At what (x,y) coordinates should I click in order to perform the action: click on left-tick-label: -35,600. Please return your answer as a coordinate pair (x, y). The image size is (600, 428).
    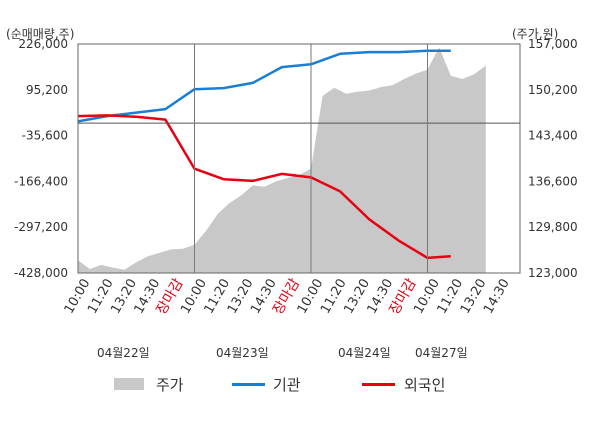
    Looking at the image, I should click on (45, 136).